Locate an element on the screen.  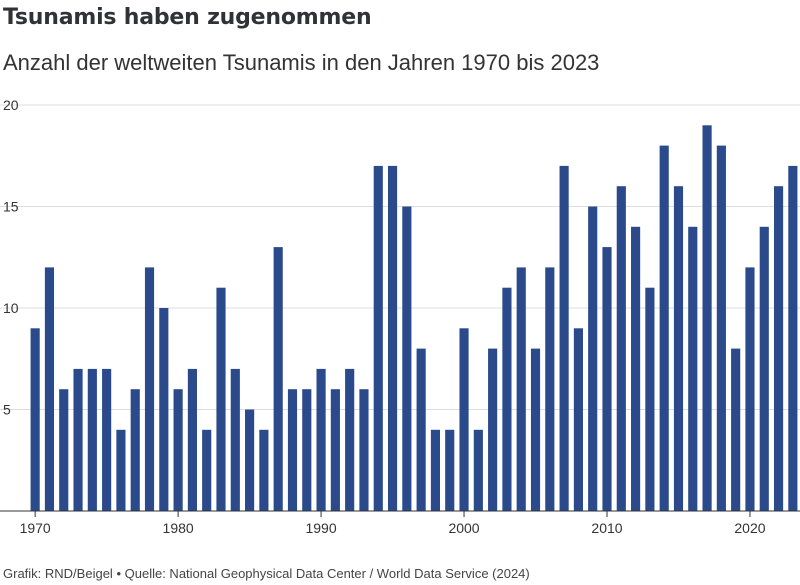
bar-2007 is located at coordinates (564, 338).